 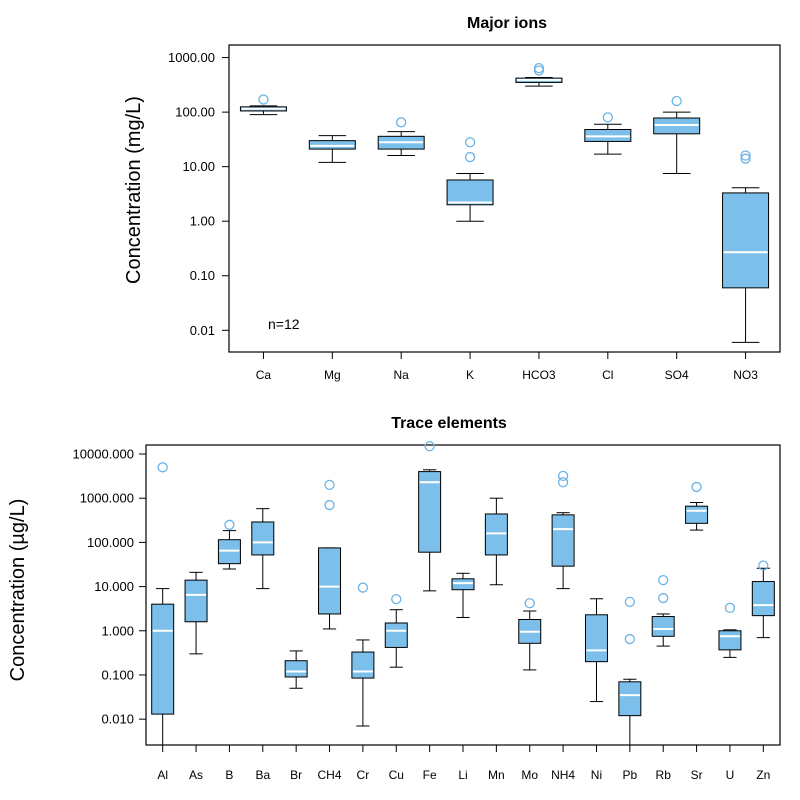 What do you see at coordinates (563, 775) in the screenshot?
I see `x-category-label: NH4` at bounding box center [563, 775].